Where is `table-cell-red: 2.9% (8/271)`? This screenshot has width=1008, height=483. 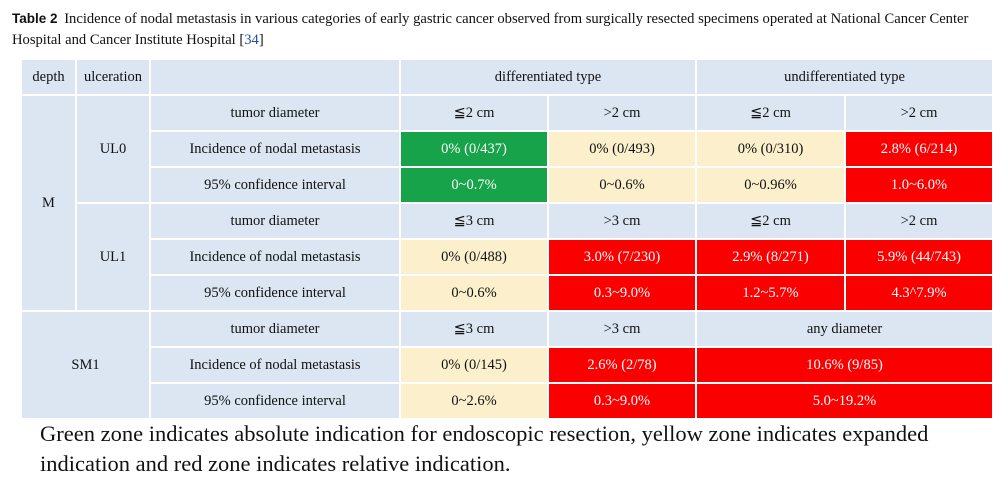 table-cell-red: 2.9% (8/271) is located at coordinates (771, 257).